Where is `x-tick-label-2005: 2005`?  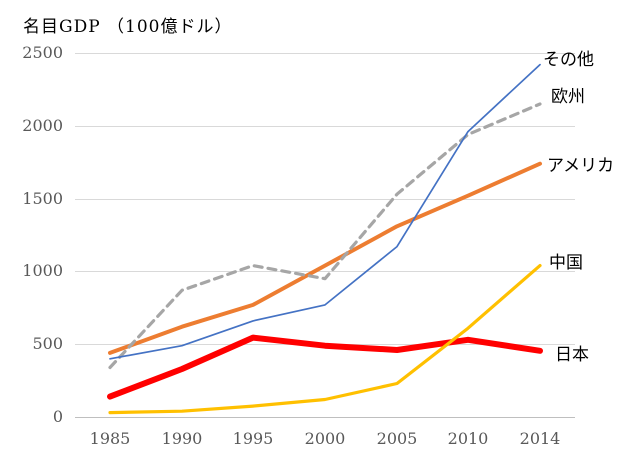
x-tick-label-2005: 2005 is located at coordinates (397, 438).